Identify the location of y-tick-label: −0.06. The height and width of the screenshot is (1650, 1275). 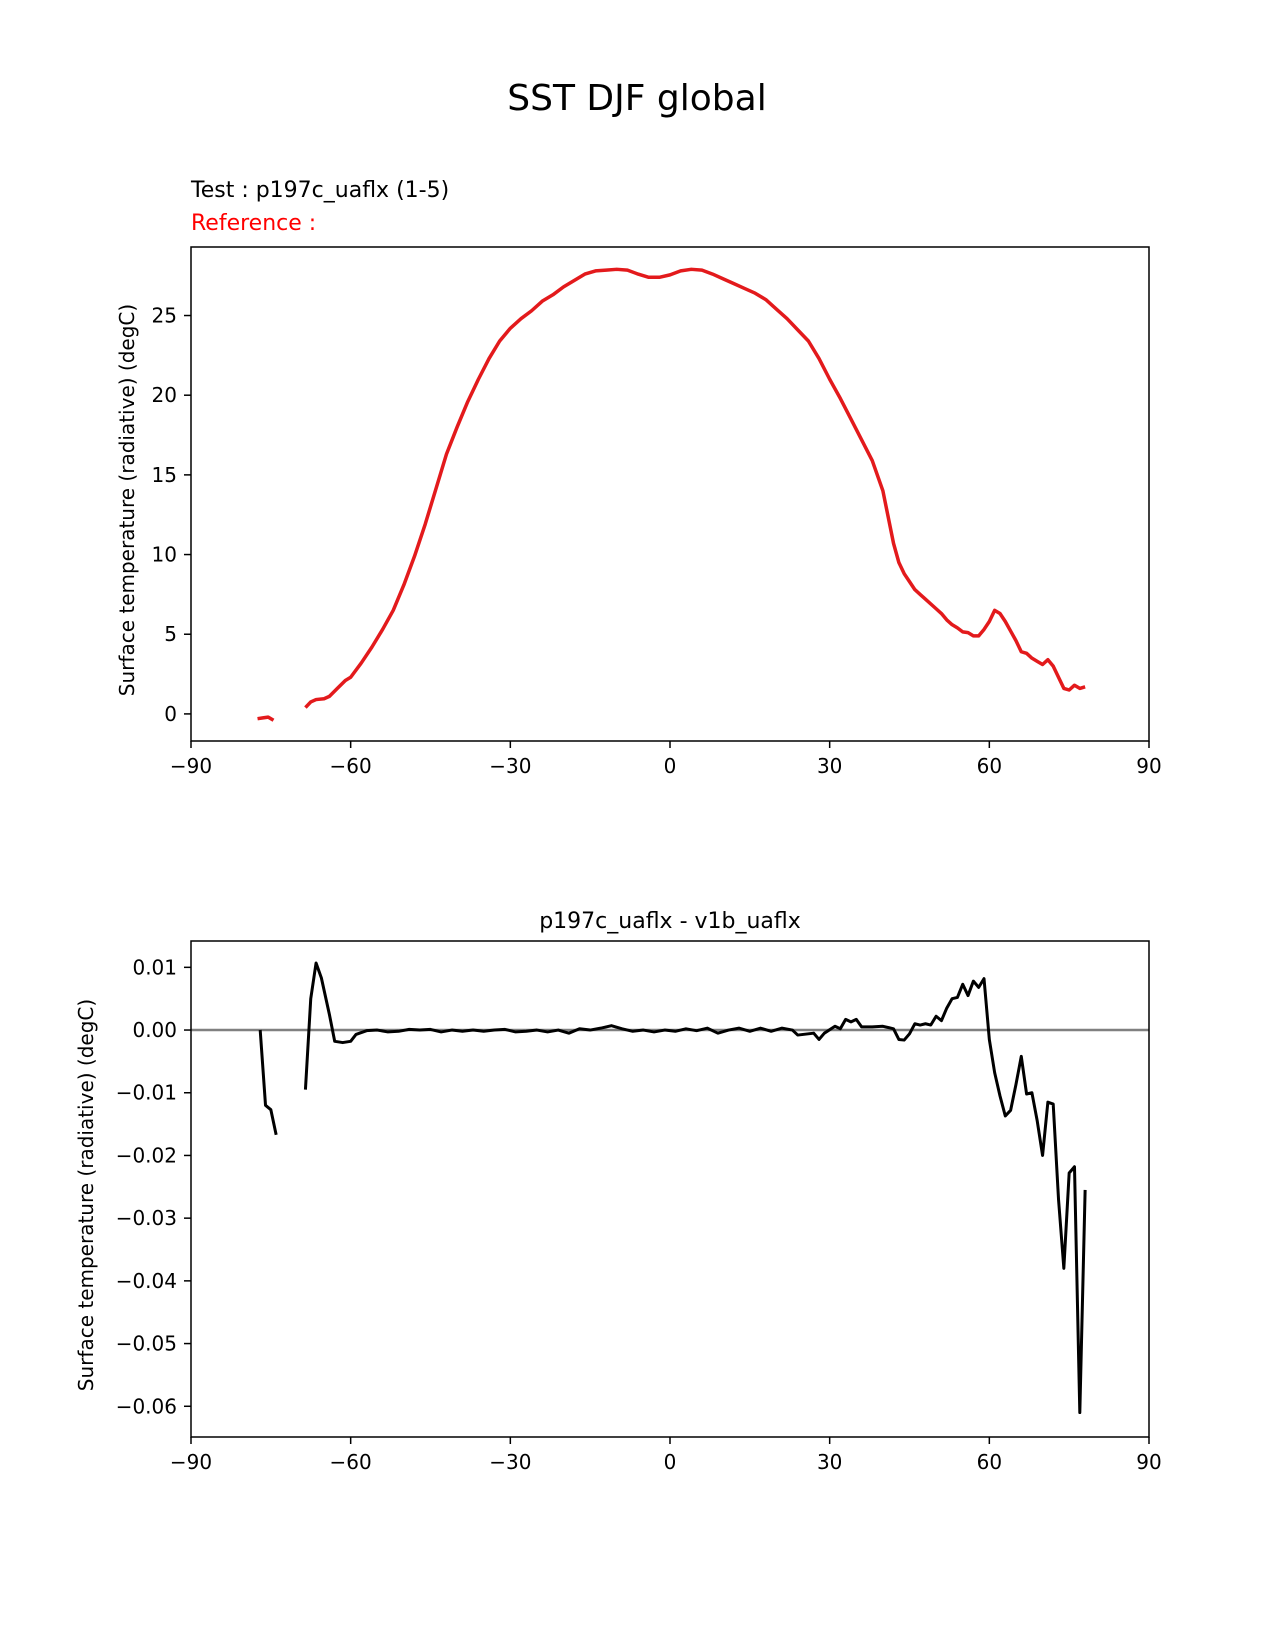
(146, 1406).